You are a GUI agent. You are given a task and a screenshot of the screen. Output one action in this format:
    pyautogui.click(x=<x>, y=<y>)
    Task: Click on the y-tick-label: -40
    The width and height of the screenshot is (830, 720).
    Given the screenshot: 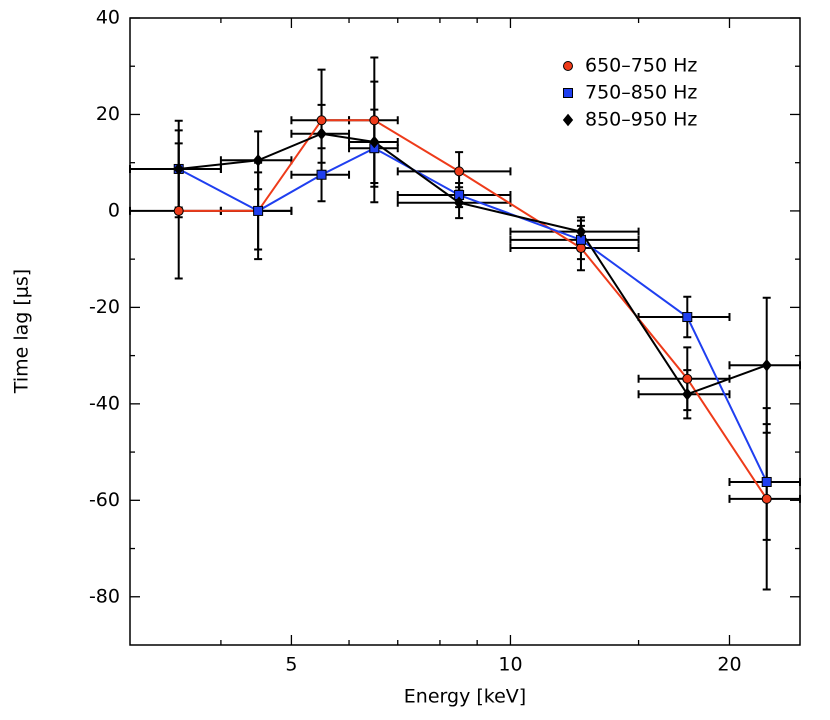 What is the action you would take?
    pyautogui.click(x=104, y=403)
    